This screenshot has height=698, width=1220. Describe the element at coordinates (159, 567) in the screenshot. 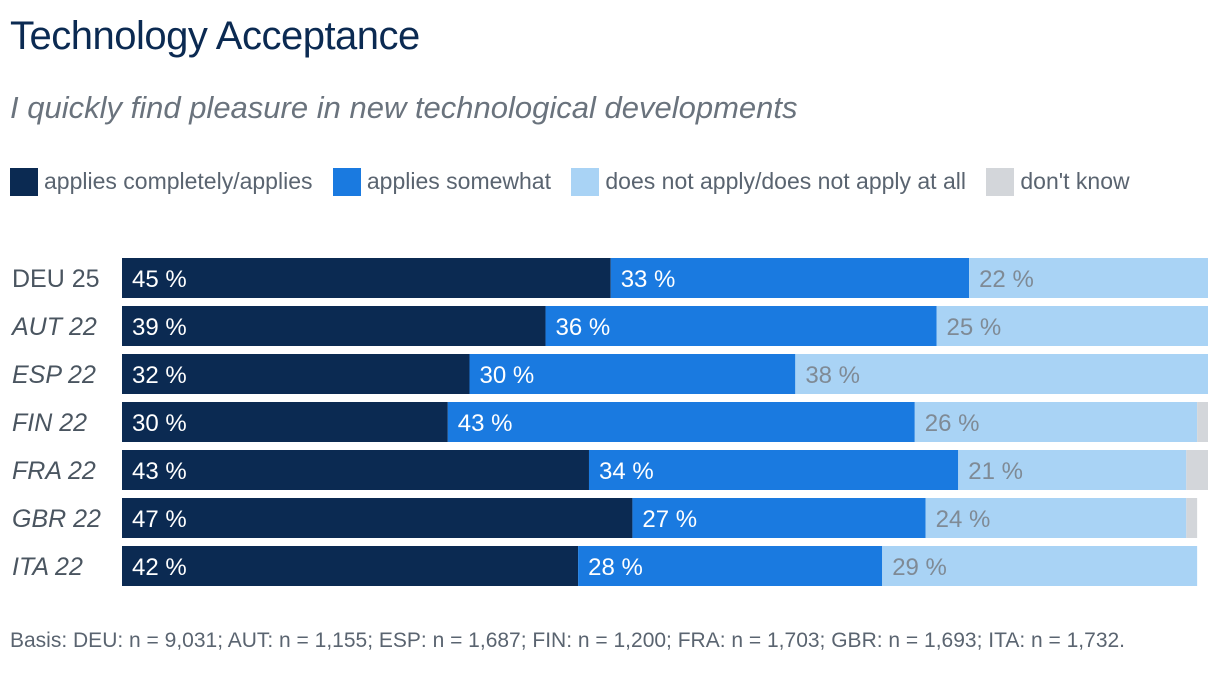

I see `data-label: 42 %` at that location.